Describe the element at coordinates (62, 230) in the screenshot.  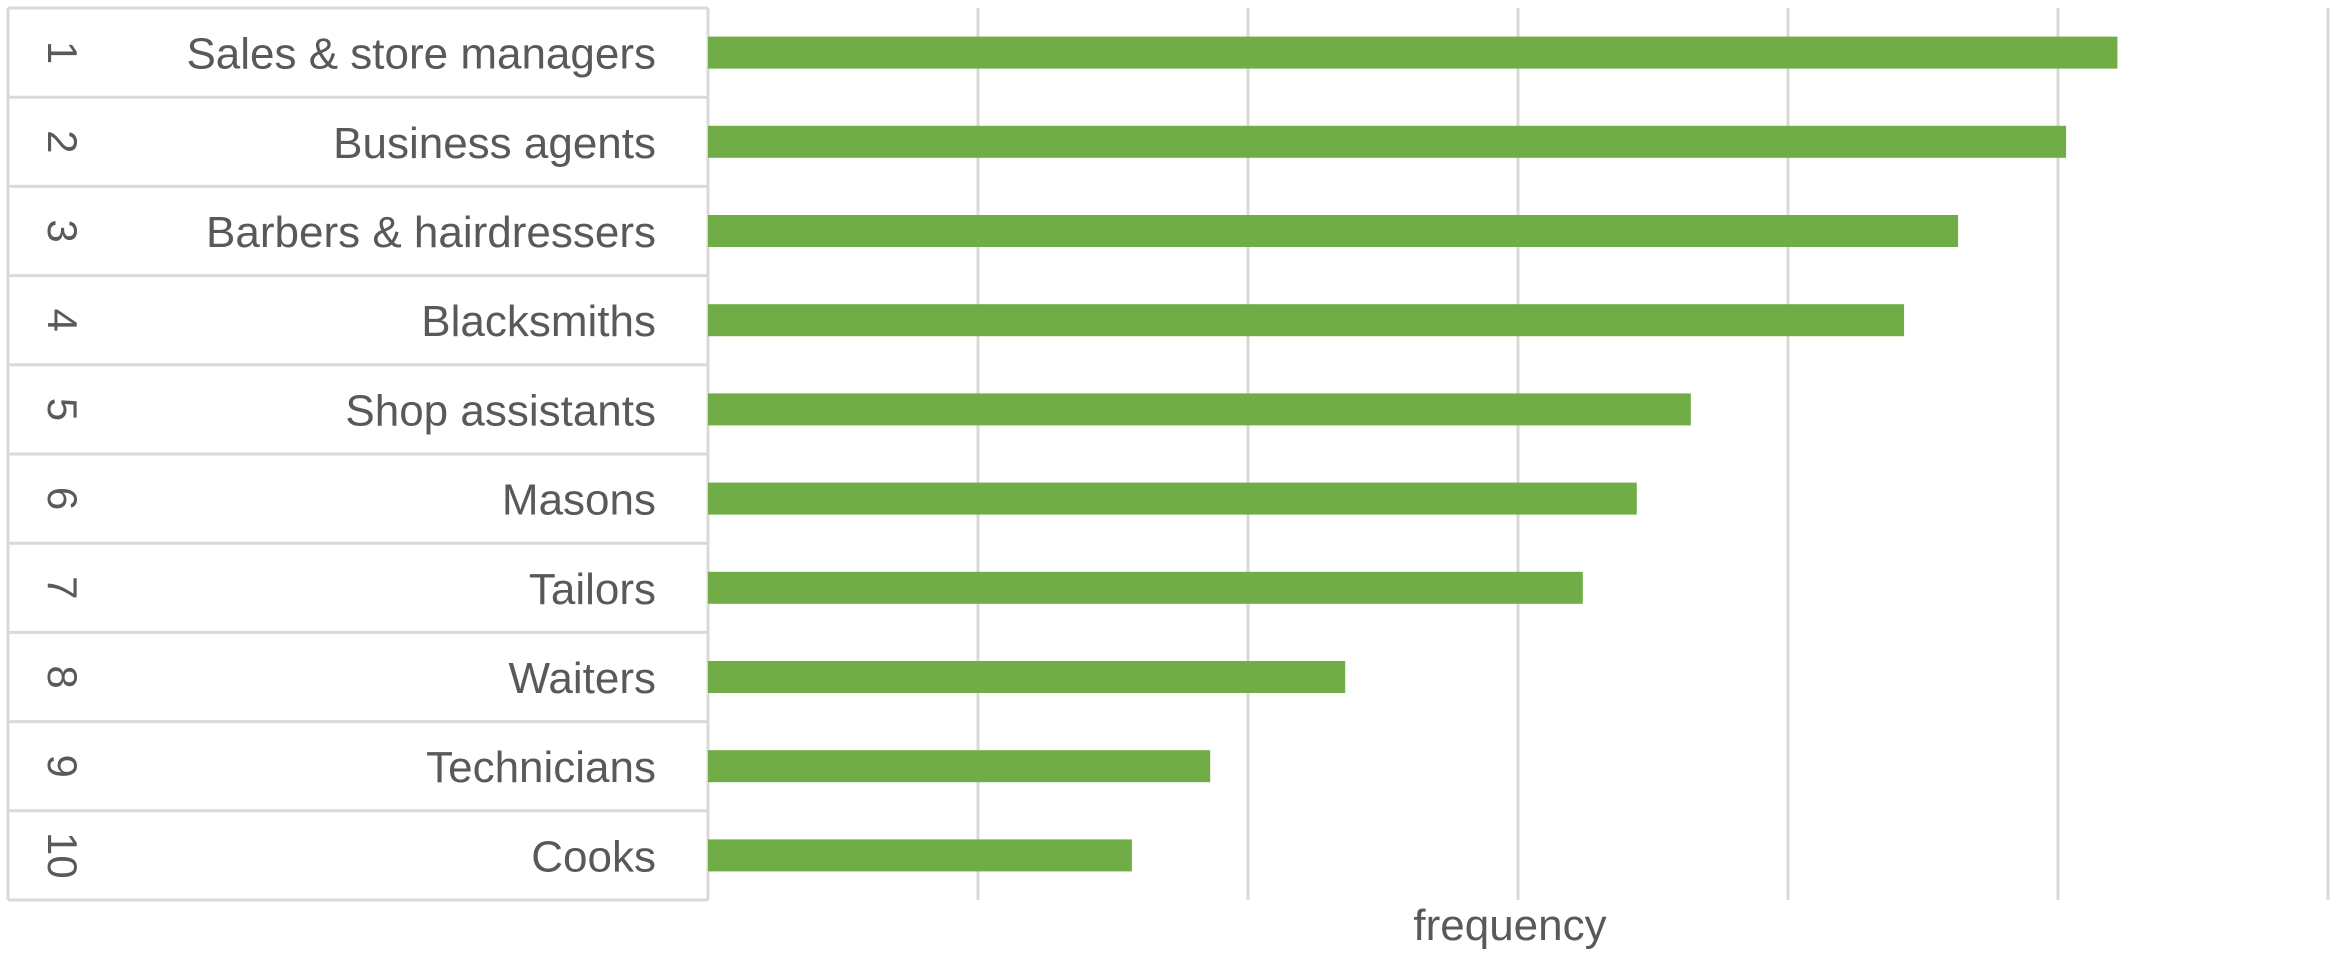
I see `rank-label-3: 3` at that location.